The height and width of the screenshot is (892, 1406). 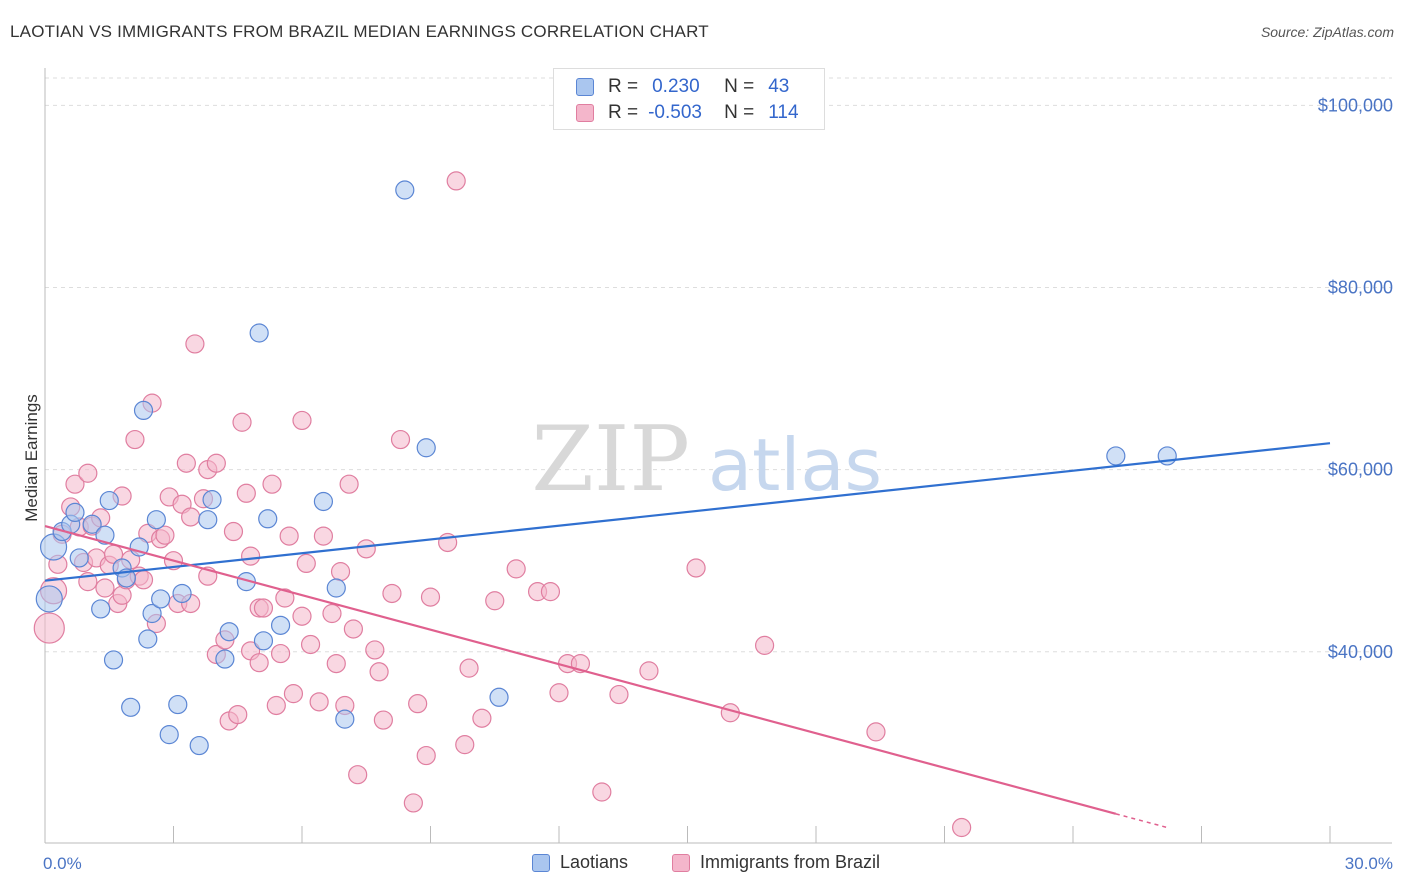 I want to click on legend-label-laotians: Laotians, so click(x=594, y=862).